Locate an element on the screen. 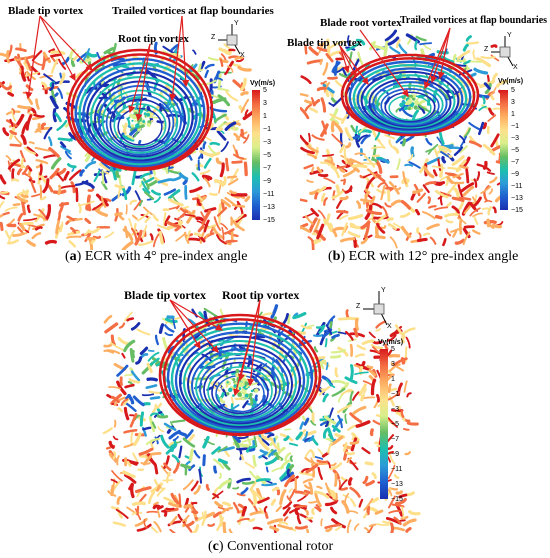 Image resolution: width=550 pixels, height=558 pixels. colorbar-b: Vy(m/s) 5 3 1 −1 −3 −5 −7 −9 −11 −13 −15 is located at coordinates (518, 153).